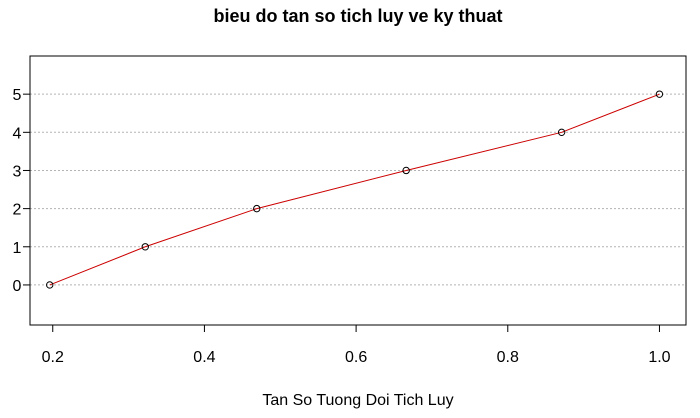 The height and width of the screenshot is (418, 700). Describe the element at coordinates (17, 95) in the screenshot. I see `y-tick-label: 5` at that location.